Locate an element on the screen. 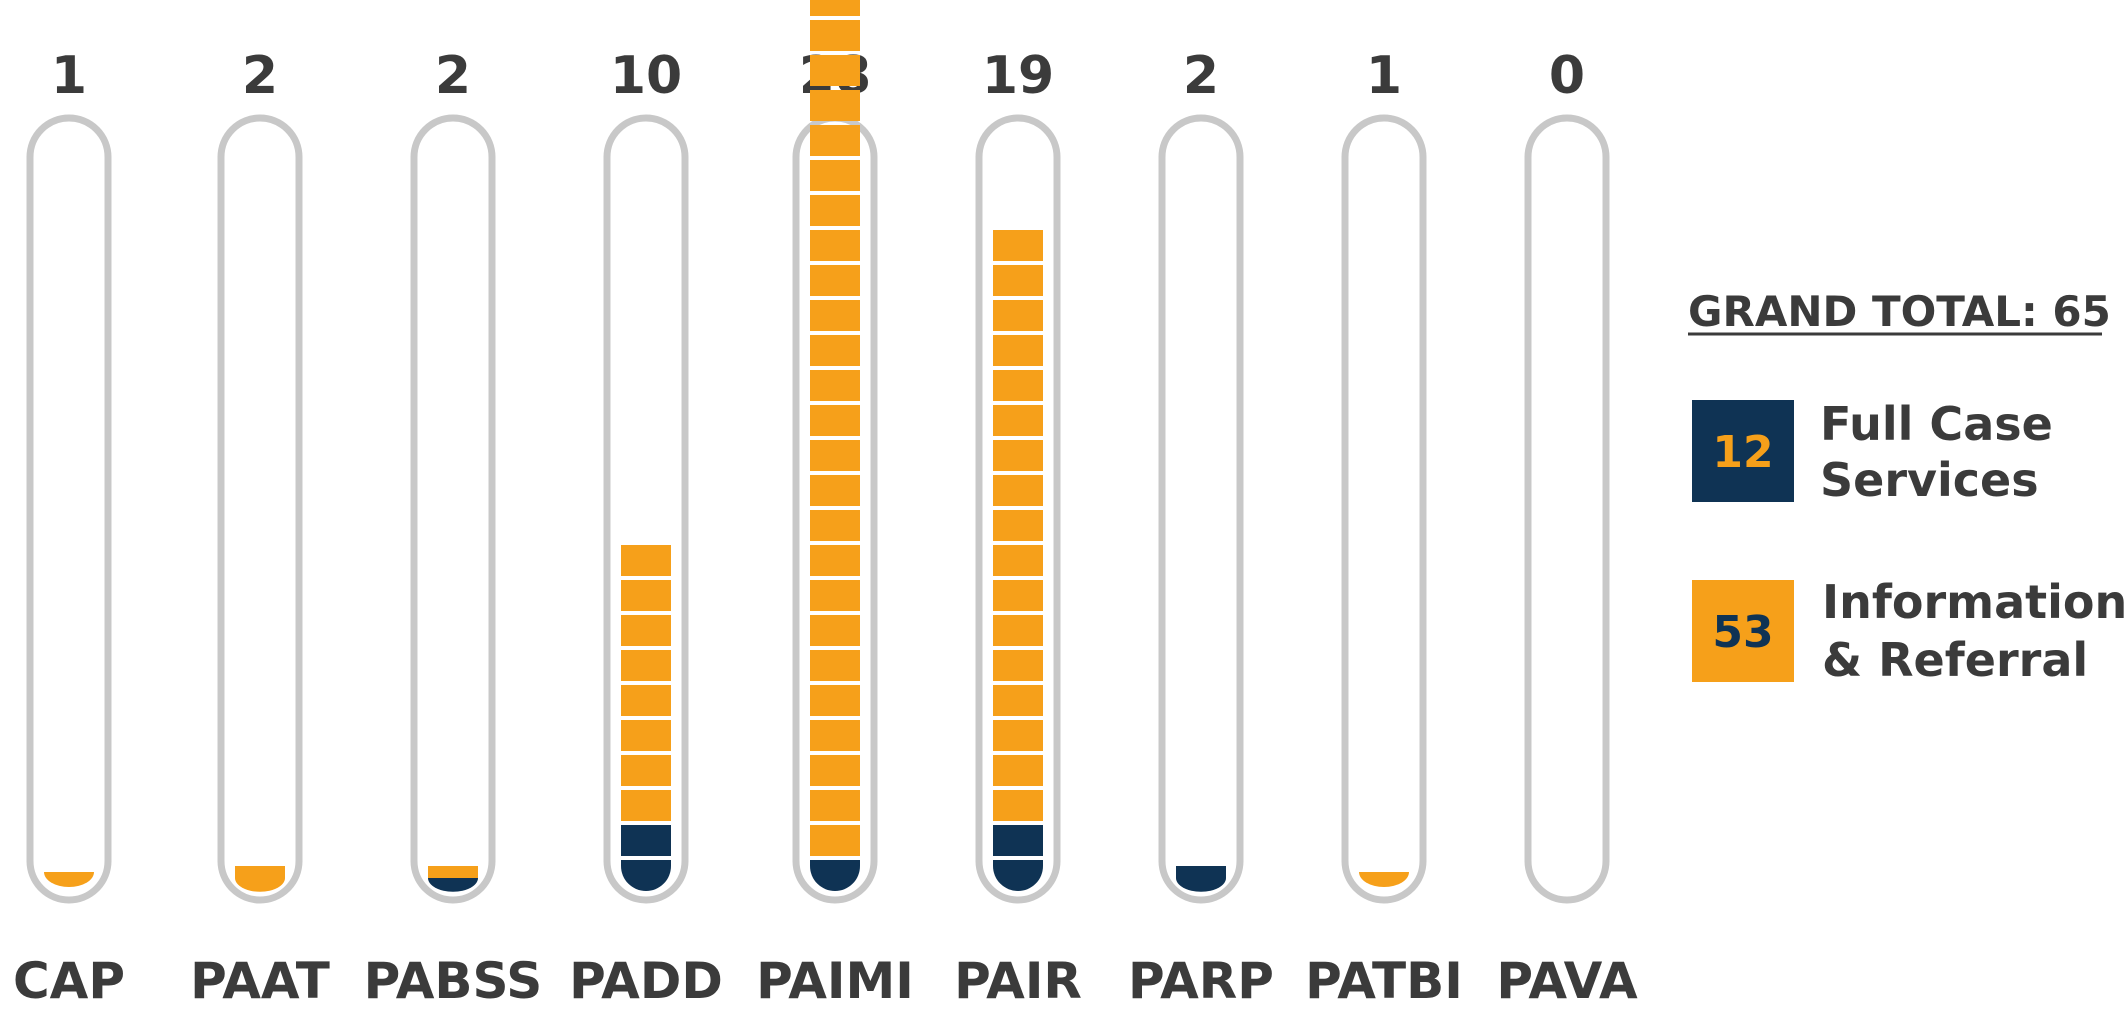 The height and width of the screenshot is (1027, 2128). tube-group-pabss: 2 PABSS is located at coordinates (453, 528).